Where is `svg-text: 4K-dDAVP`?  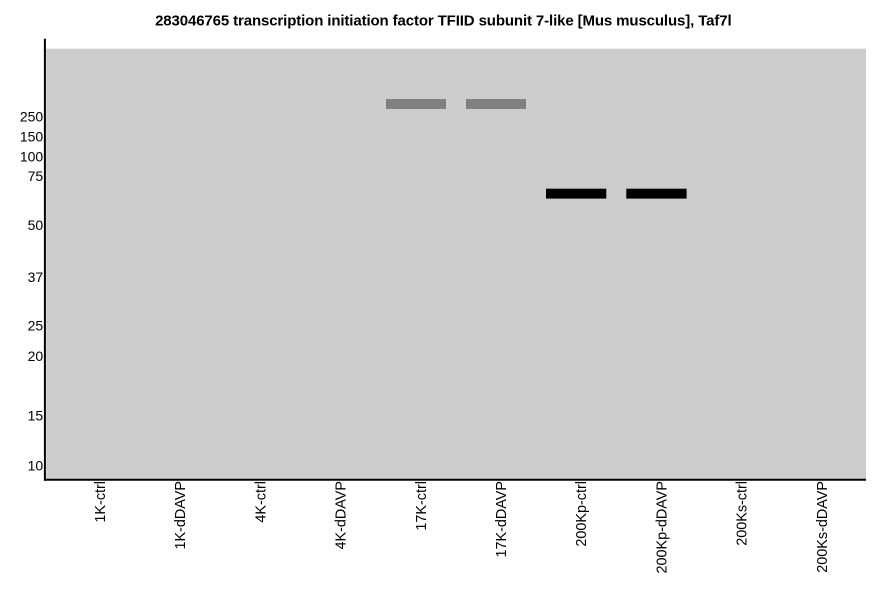 svg-text: 4K-dDAVP is located at coordinates (342, 515).